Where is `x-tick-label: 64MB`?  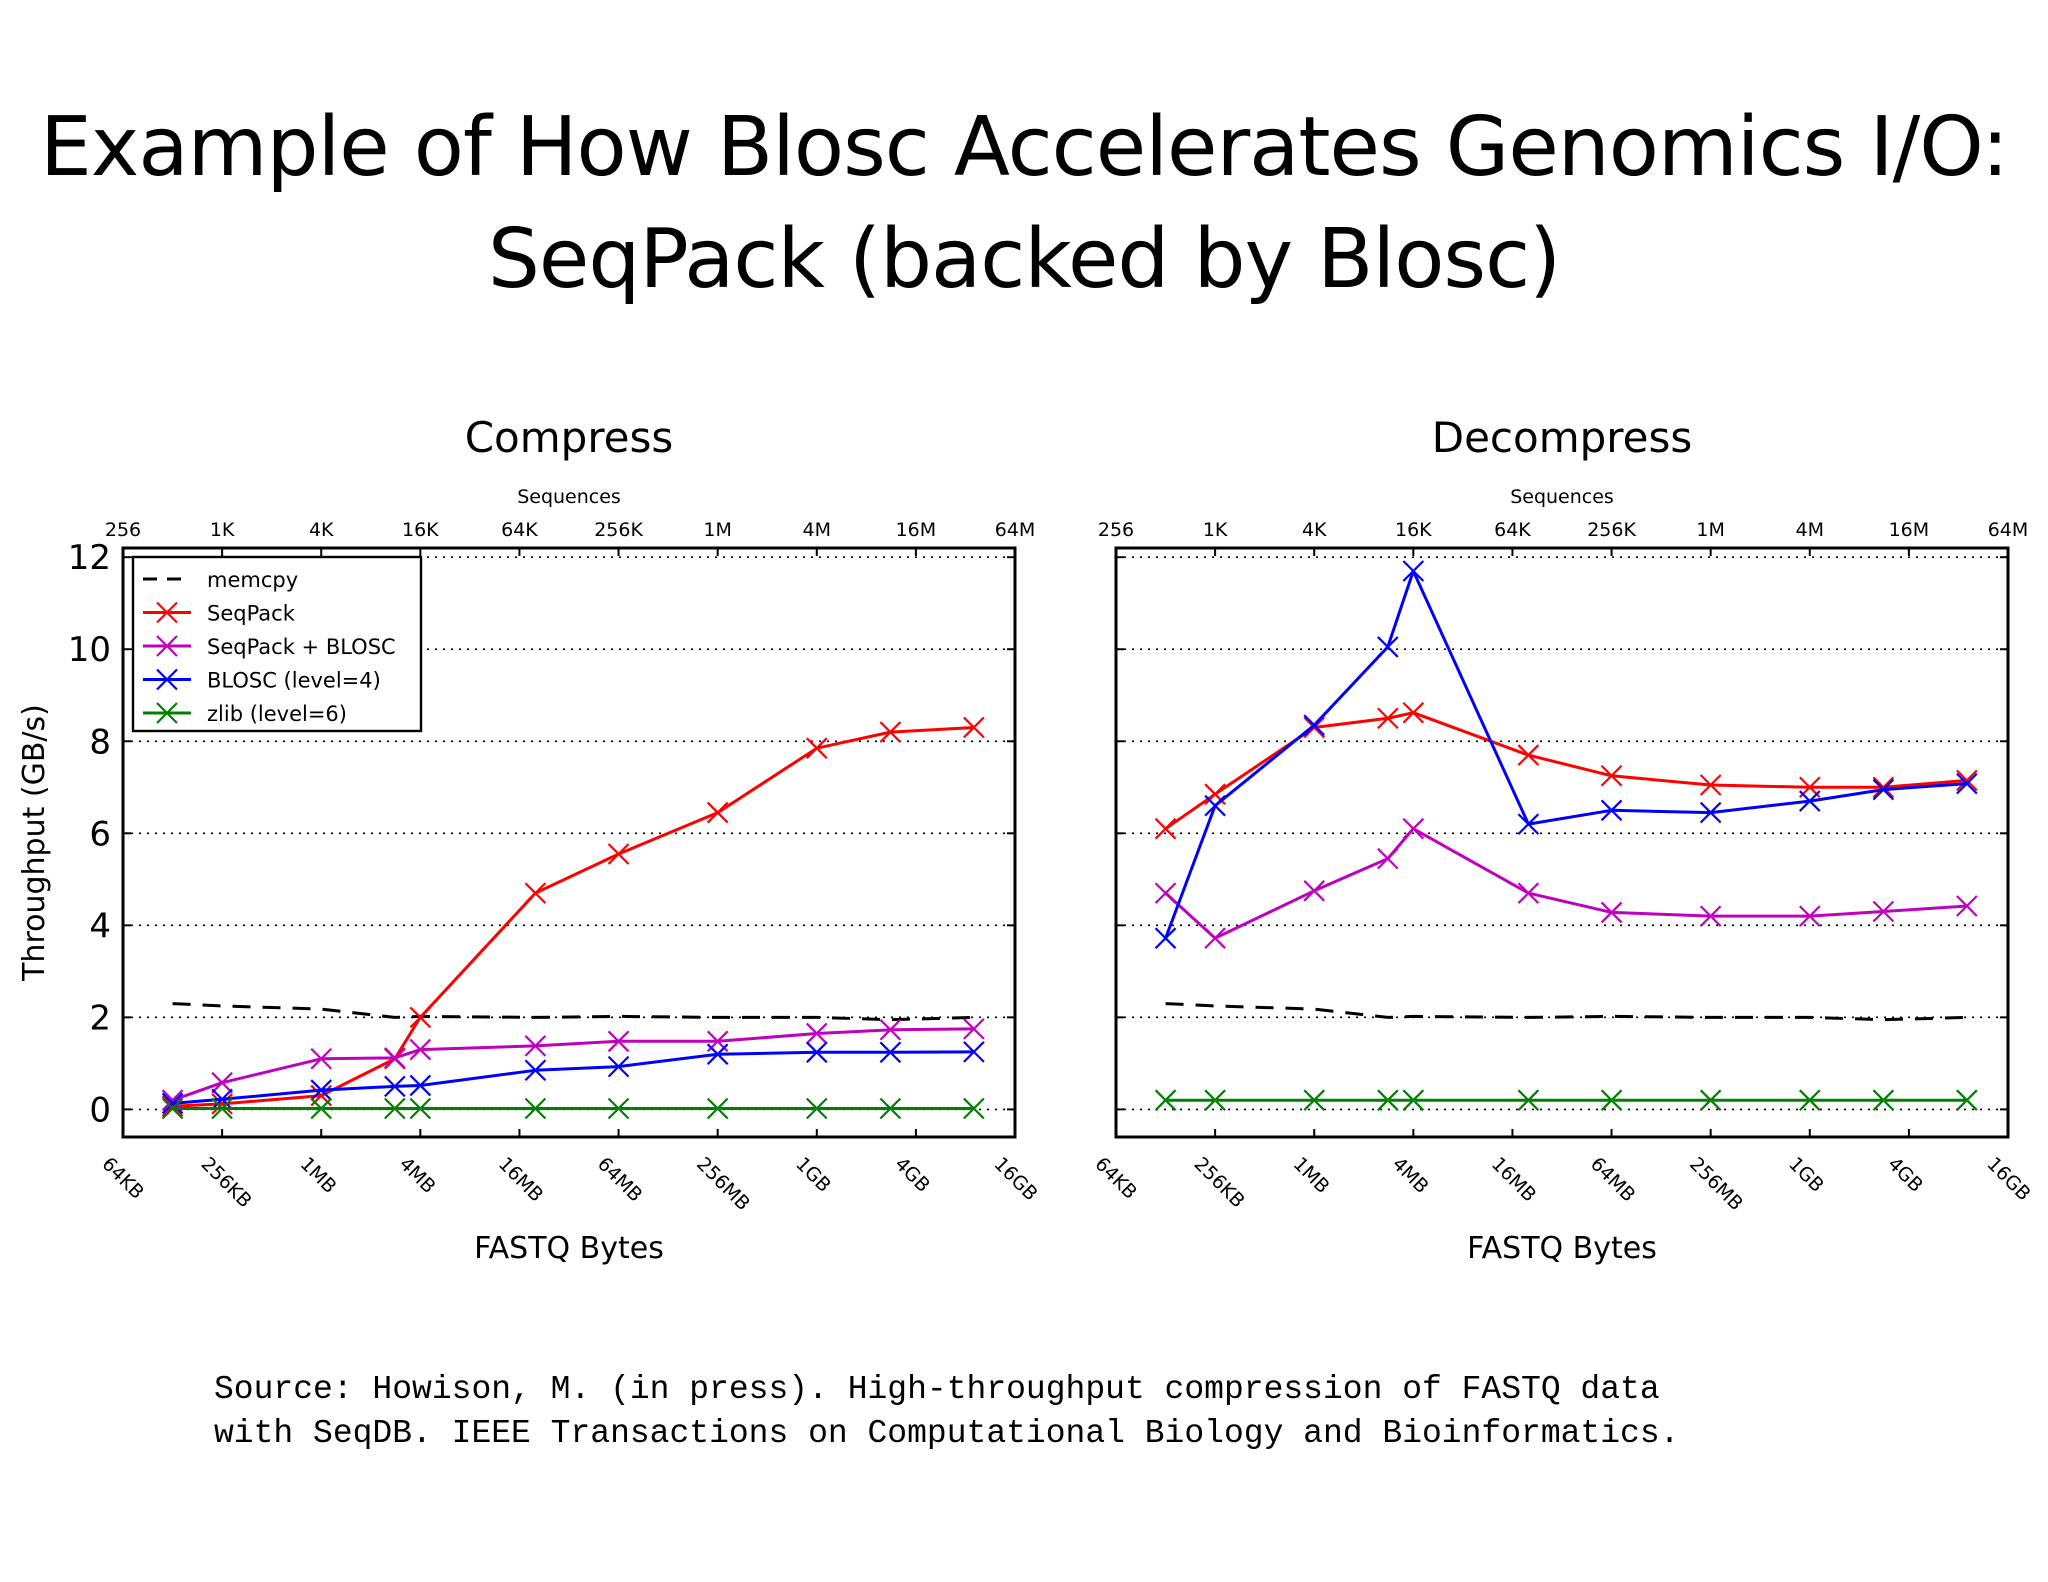 x-tick-label: 64MB is located at coordinates (1612, 1179).